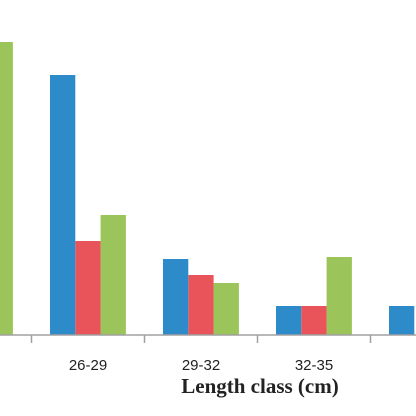 The width and height of the screenshot is (416, 416). Describe the element at coordinates (259, 386) in the screenshot. I see `x-axis-title: Length class (cm)` at that location.